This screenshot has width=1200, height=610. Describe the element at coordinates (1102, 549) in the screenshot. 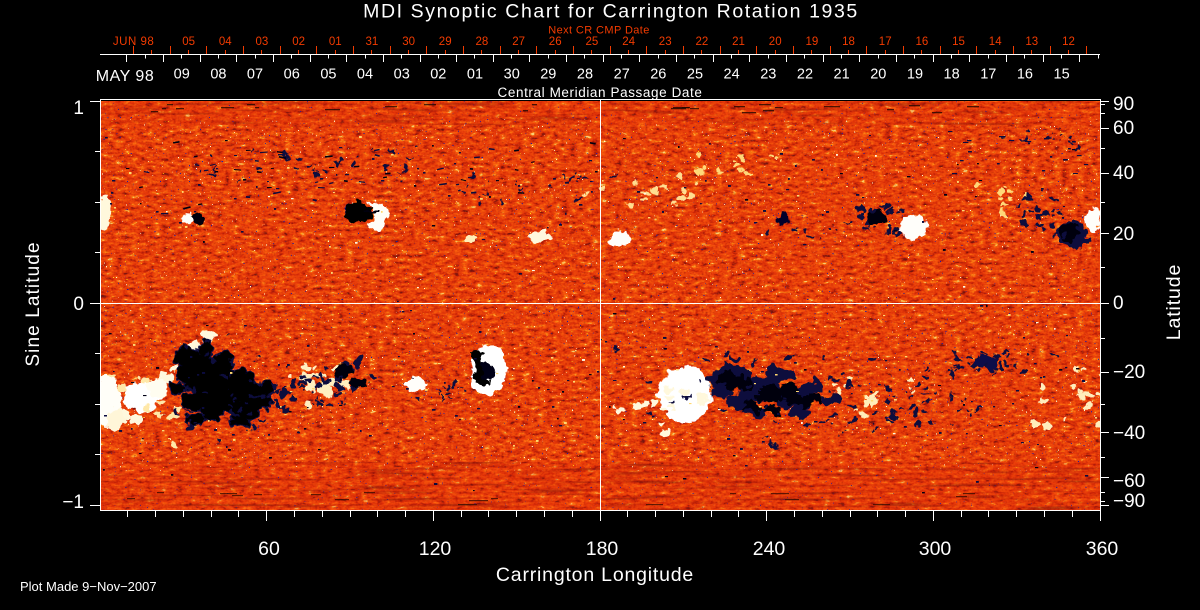

I see `svg-text: 360` at that location.